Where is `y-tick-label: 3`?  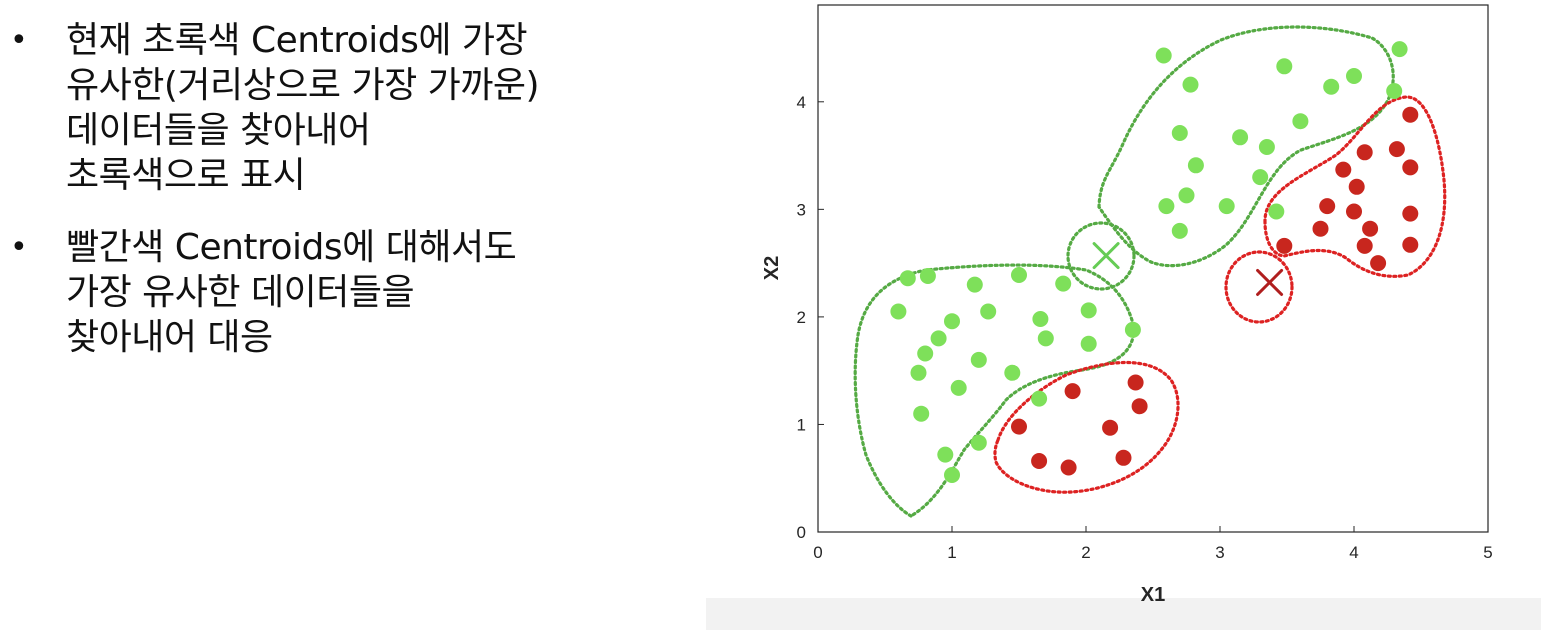 y-tick-label: 3 is located at coordinates (801, 209).